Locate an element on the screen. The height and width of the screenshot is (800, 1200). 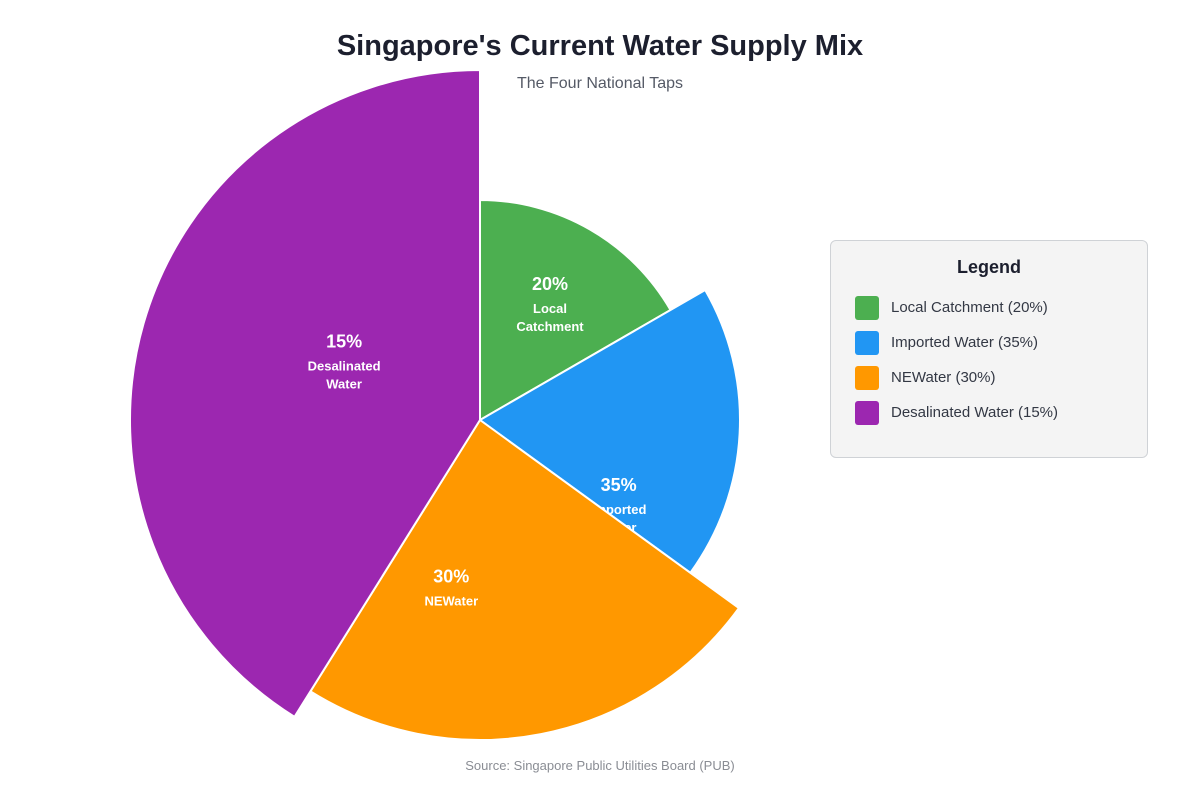
slice-value-label-desalinated-water: 15% is located at coordinates (344, 342).